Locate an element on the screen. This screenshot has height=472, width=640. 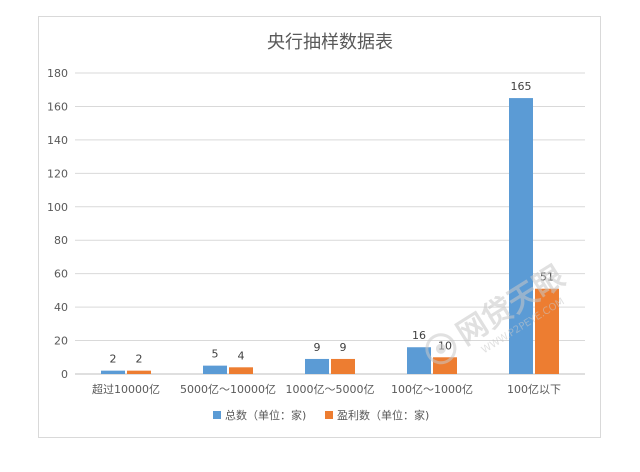
eye-logo-icon is located at coordinates (441, 349).